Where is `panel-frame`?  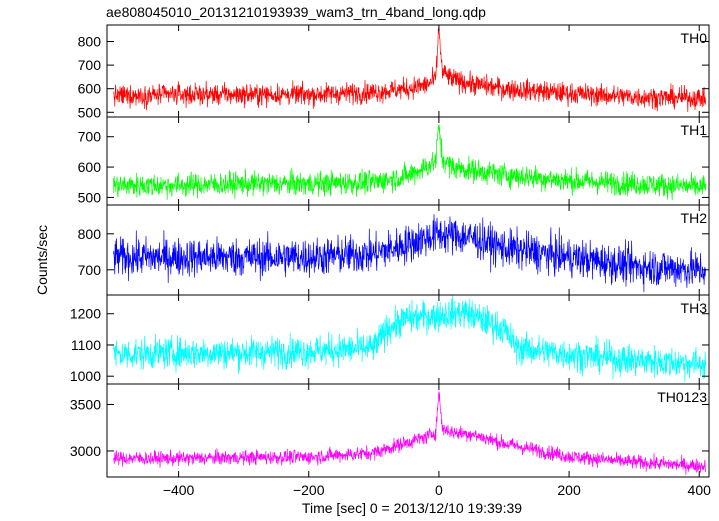
panel-frame is located at coordinates (408, 339).